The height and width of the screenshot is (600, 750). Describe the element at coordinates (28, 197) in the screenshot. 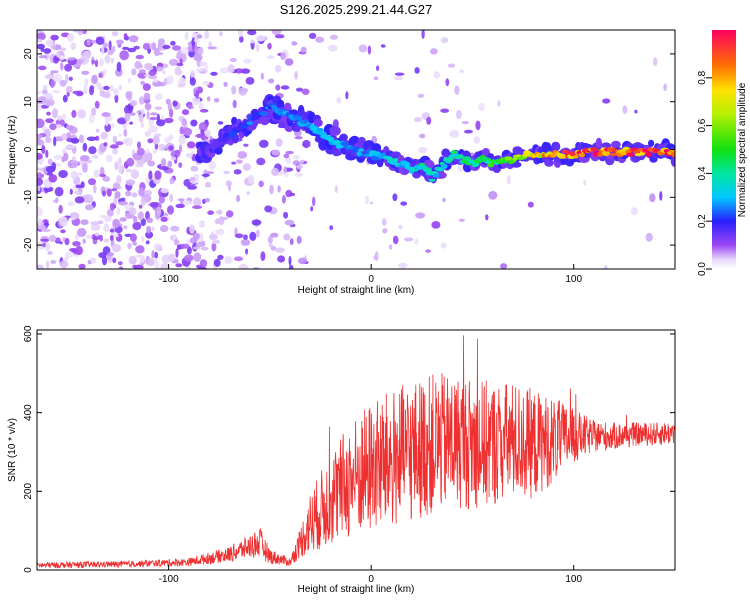

I see `spectrogram-y-tick-label: -10` at that location.